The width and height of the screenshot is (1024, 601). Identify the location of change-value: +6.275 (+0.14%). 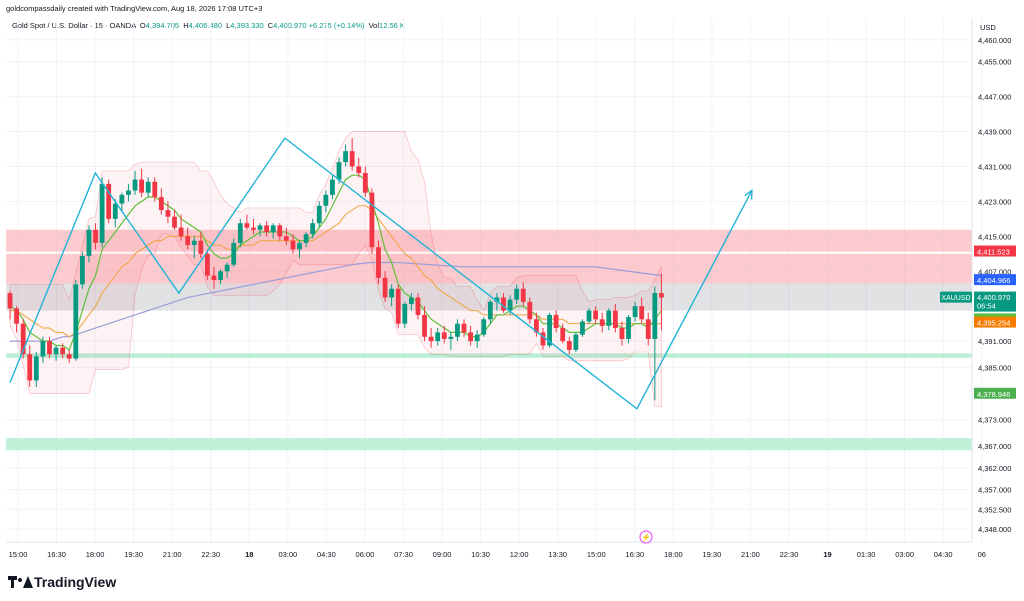
(336, 25).